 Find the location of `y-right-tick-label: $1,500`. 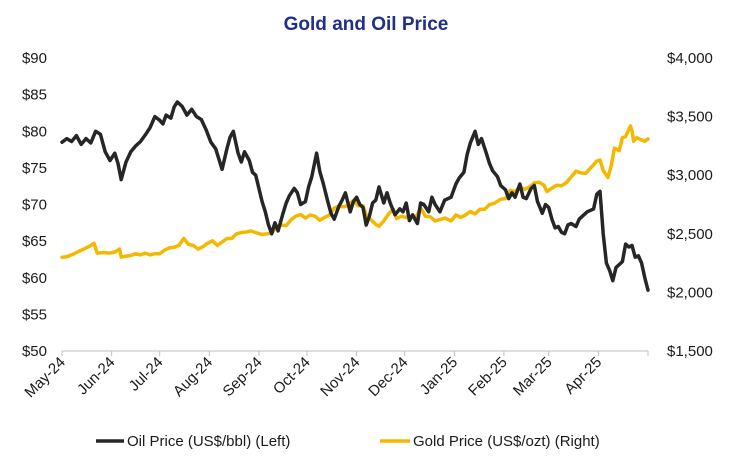

y-right-tick-label: $1,500 is located at coordinates (690, 351).